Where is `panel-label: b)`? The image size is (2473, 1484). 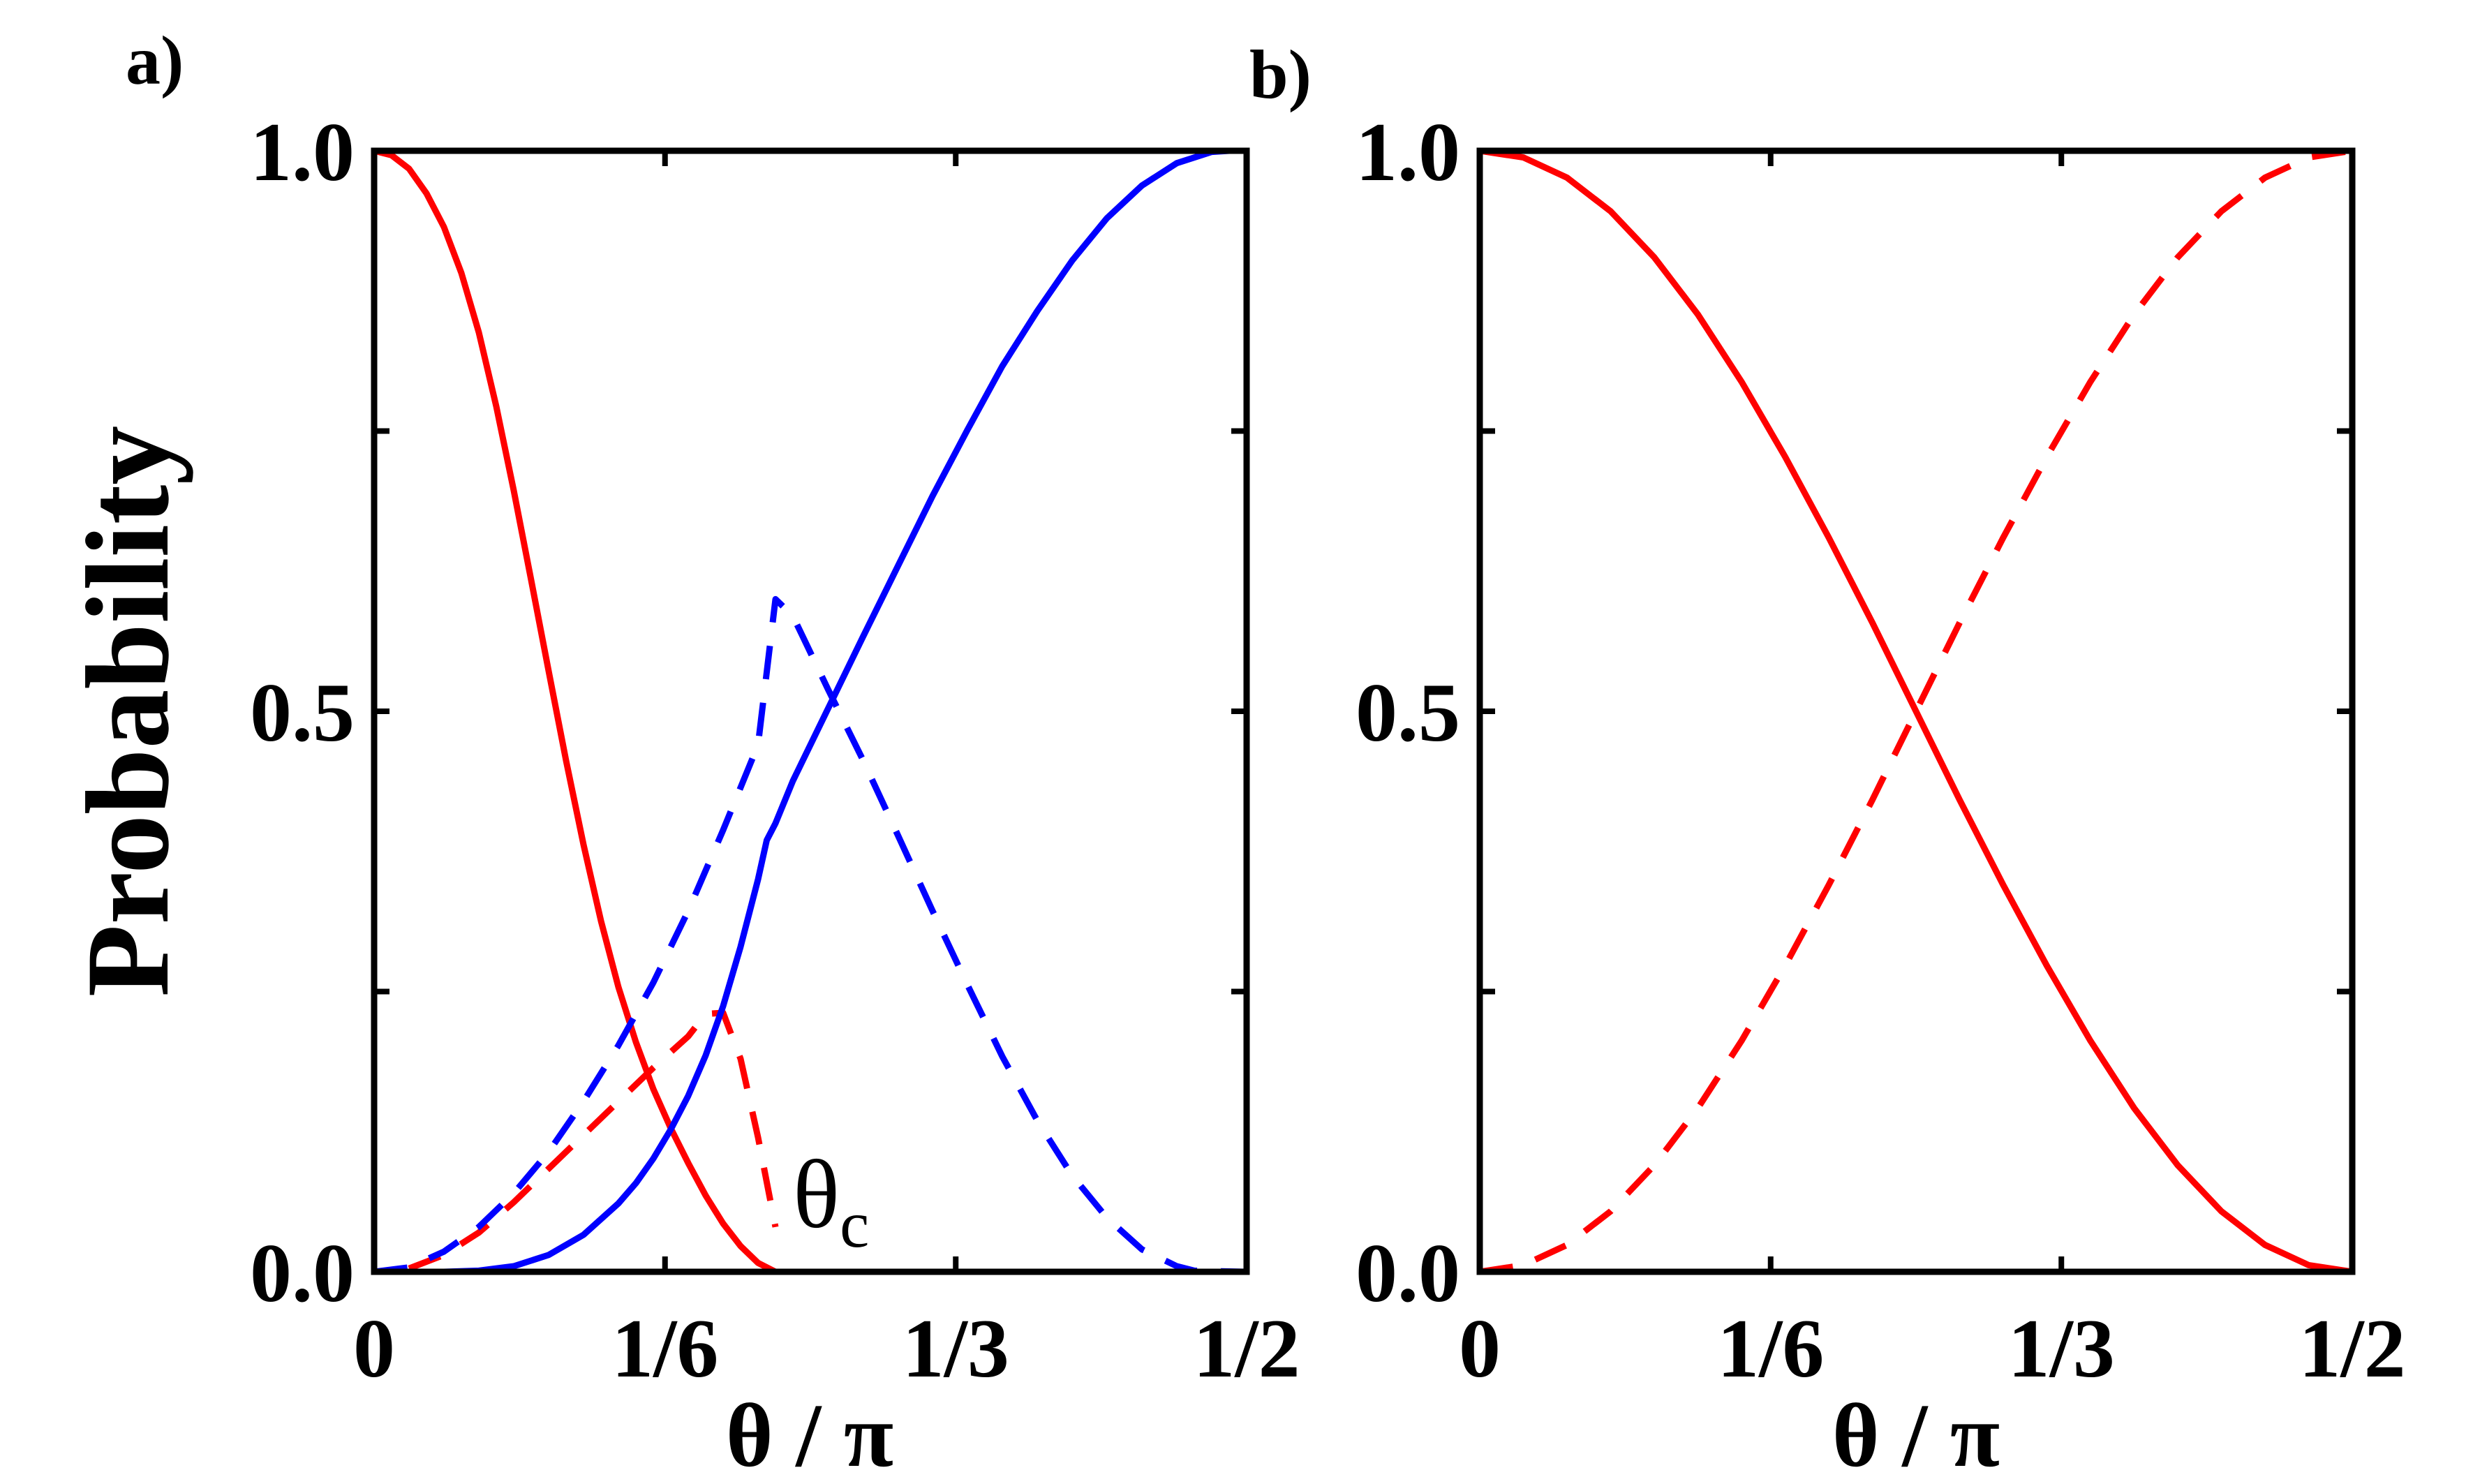 panel-label: b) is located at coordinates (1280, 74).